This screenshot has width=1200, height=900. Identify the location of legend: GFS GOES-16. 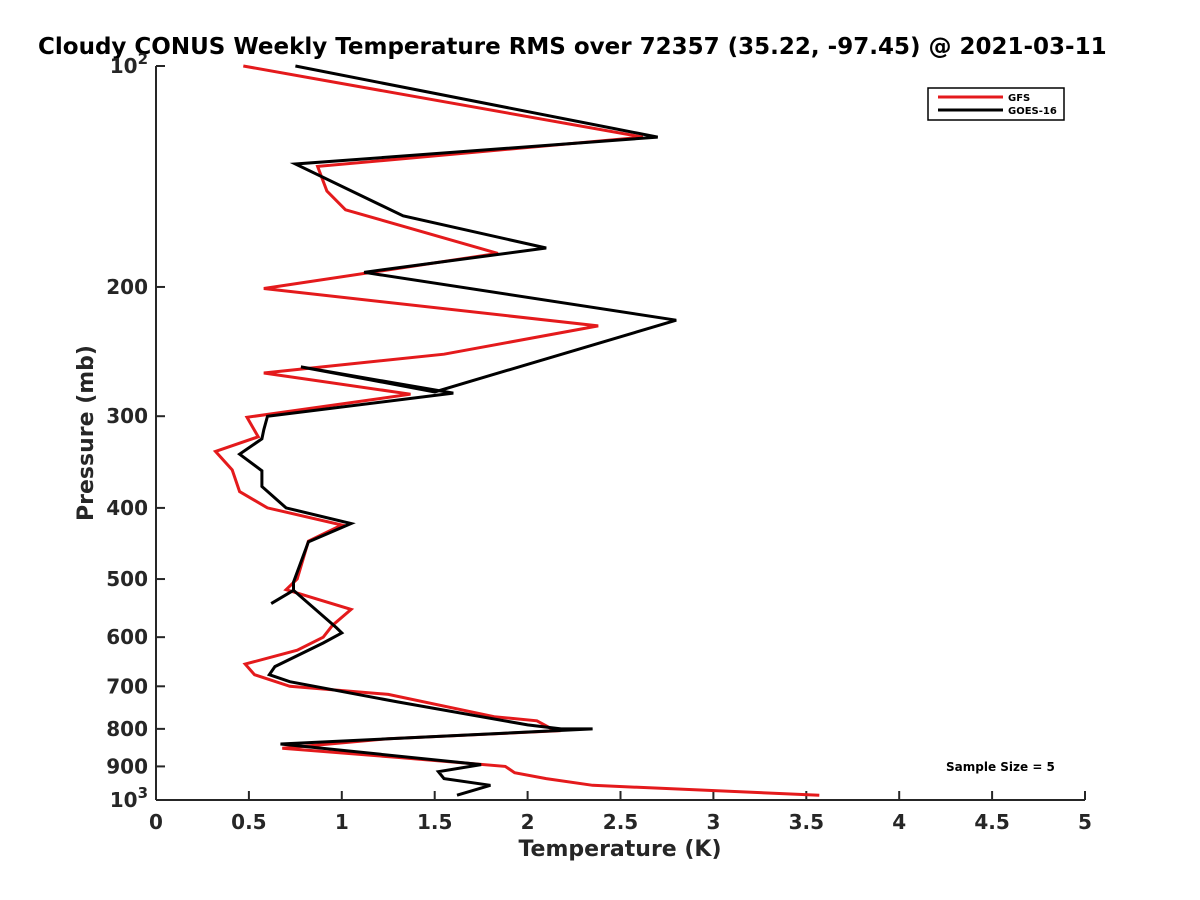
(996, 104).